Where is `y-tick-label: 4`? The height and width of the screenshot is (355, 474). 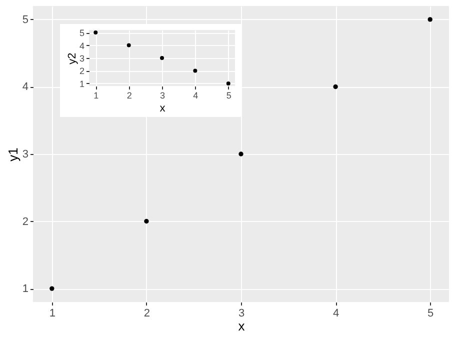
y-tick-label: 4 is located at coordinates (81, 45).